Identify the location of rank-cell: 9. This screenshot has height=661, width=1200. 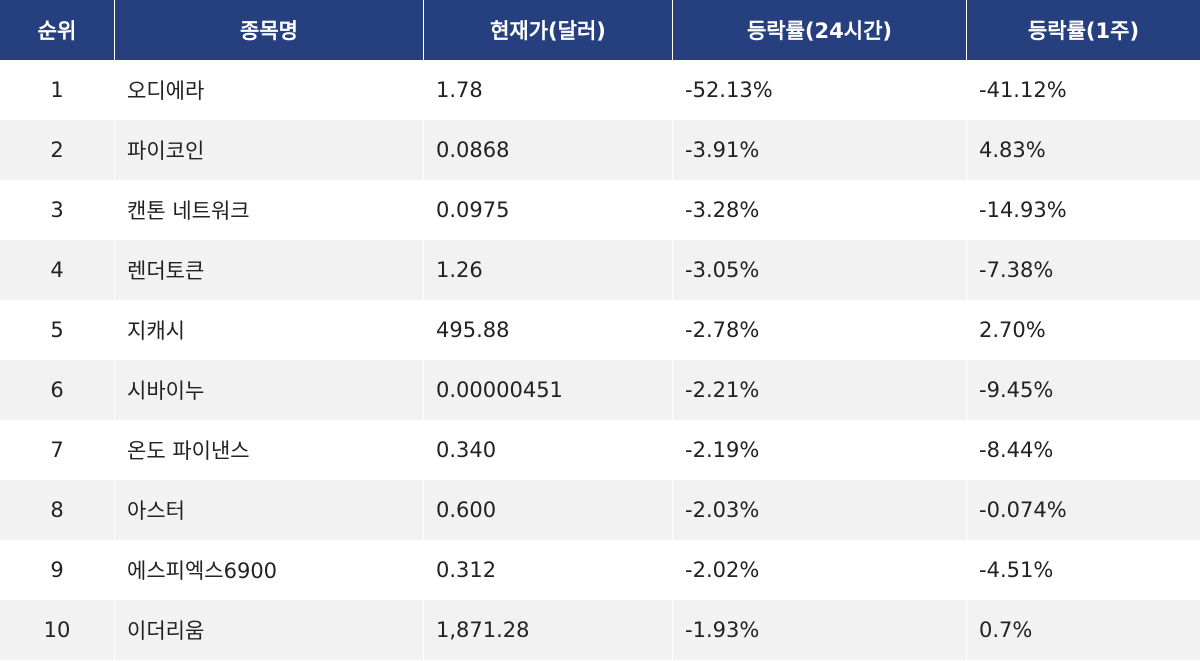
(57, 570).